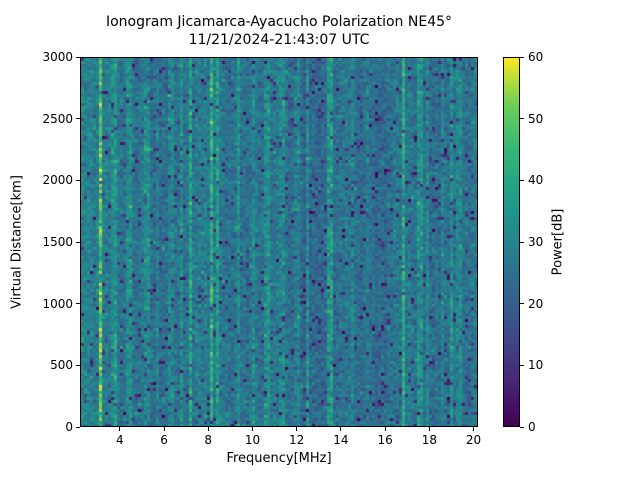 This screenshot has height=480, width=640. What do you see at coordinates (252, 440) in the screenshot?
I see `x-tick-label: 10` at bounding box center [252, 440].